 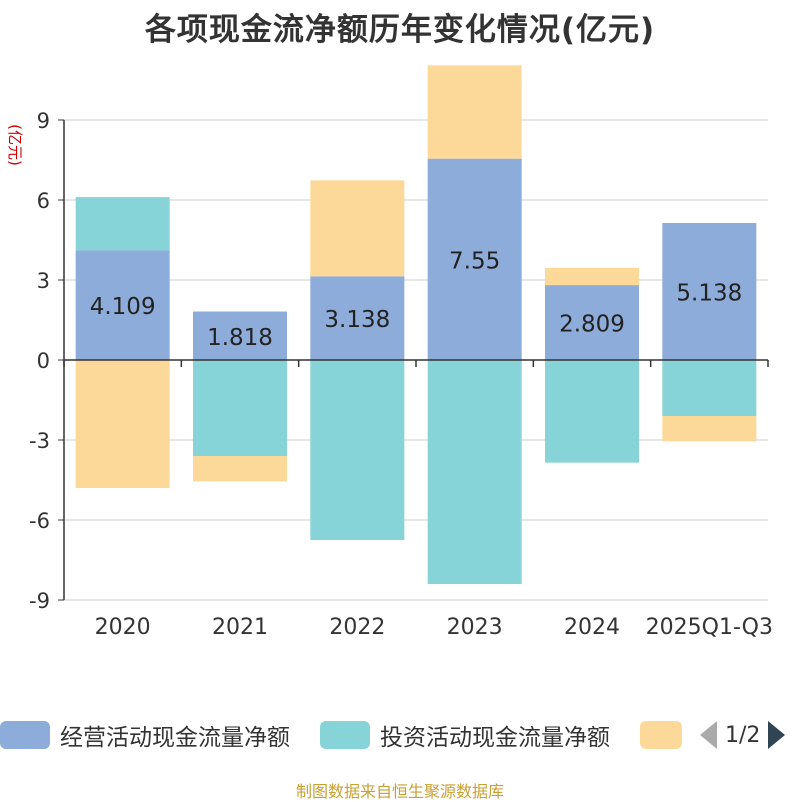 I want to click on legend-page-indicator: 1/2, so click(x=743, y=735).